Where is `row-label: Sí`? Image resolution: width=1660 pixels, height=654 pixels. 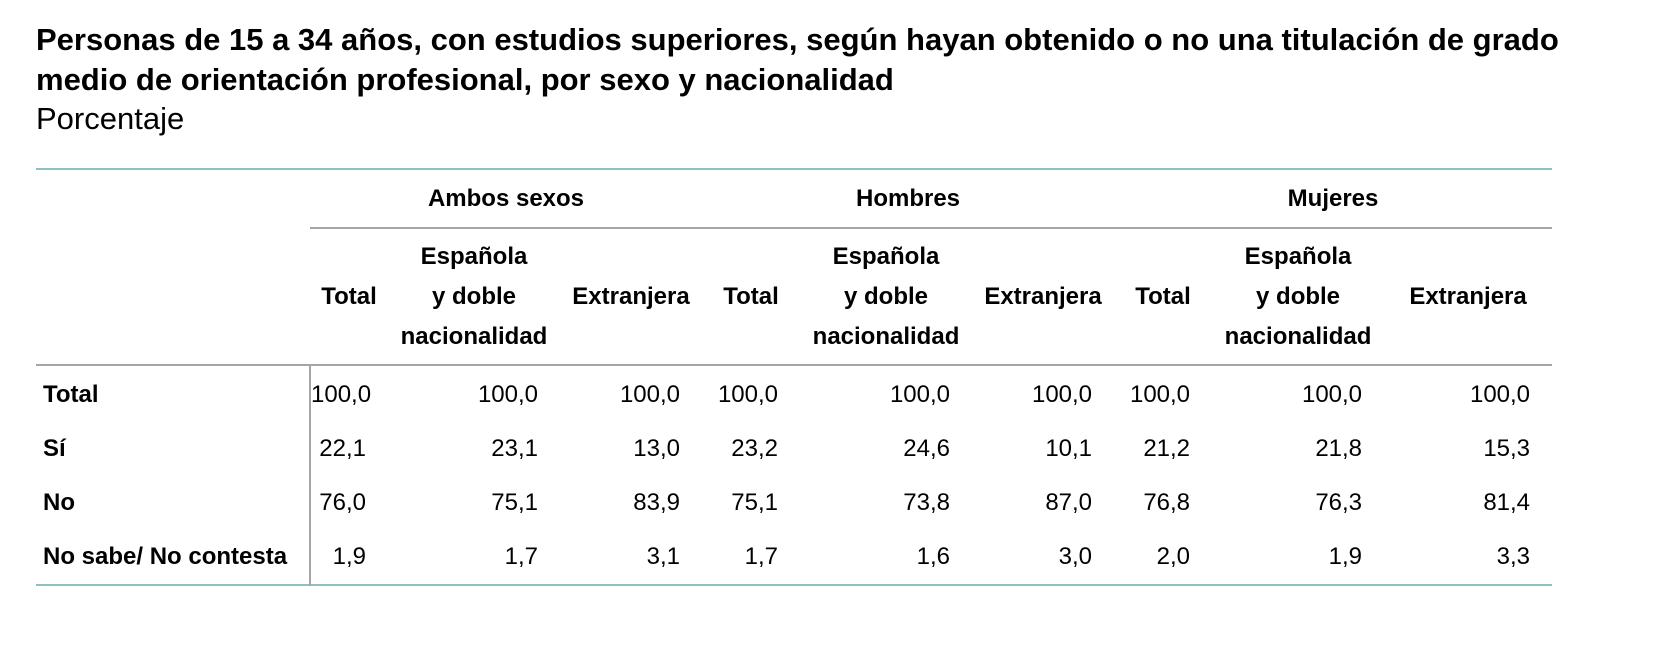 row-label: Sí is located at coordinates (173, 449).